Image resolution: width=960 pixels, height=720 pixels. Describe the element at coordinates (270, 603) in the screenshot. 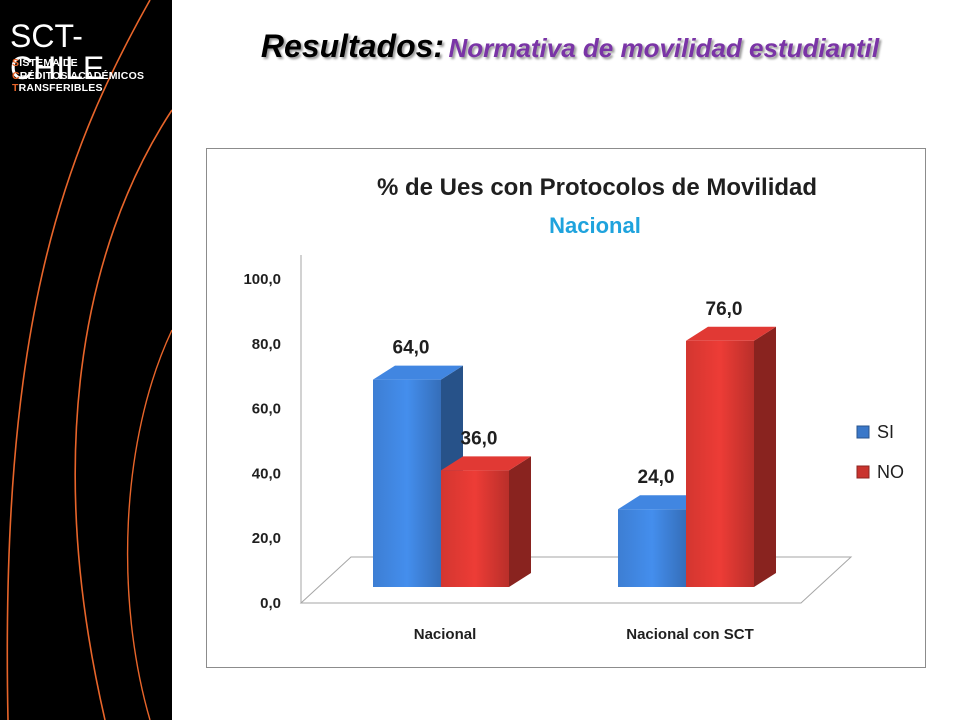

I see `y-tick-label: 0,0` at that location.